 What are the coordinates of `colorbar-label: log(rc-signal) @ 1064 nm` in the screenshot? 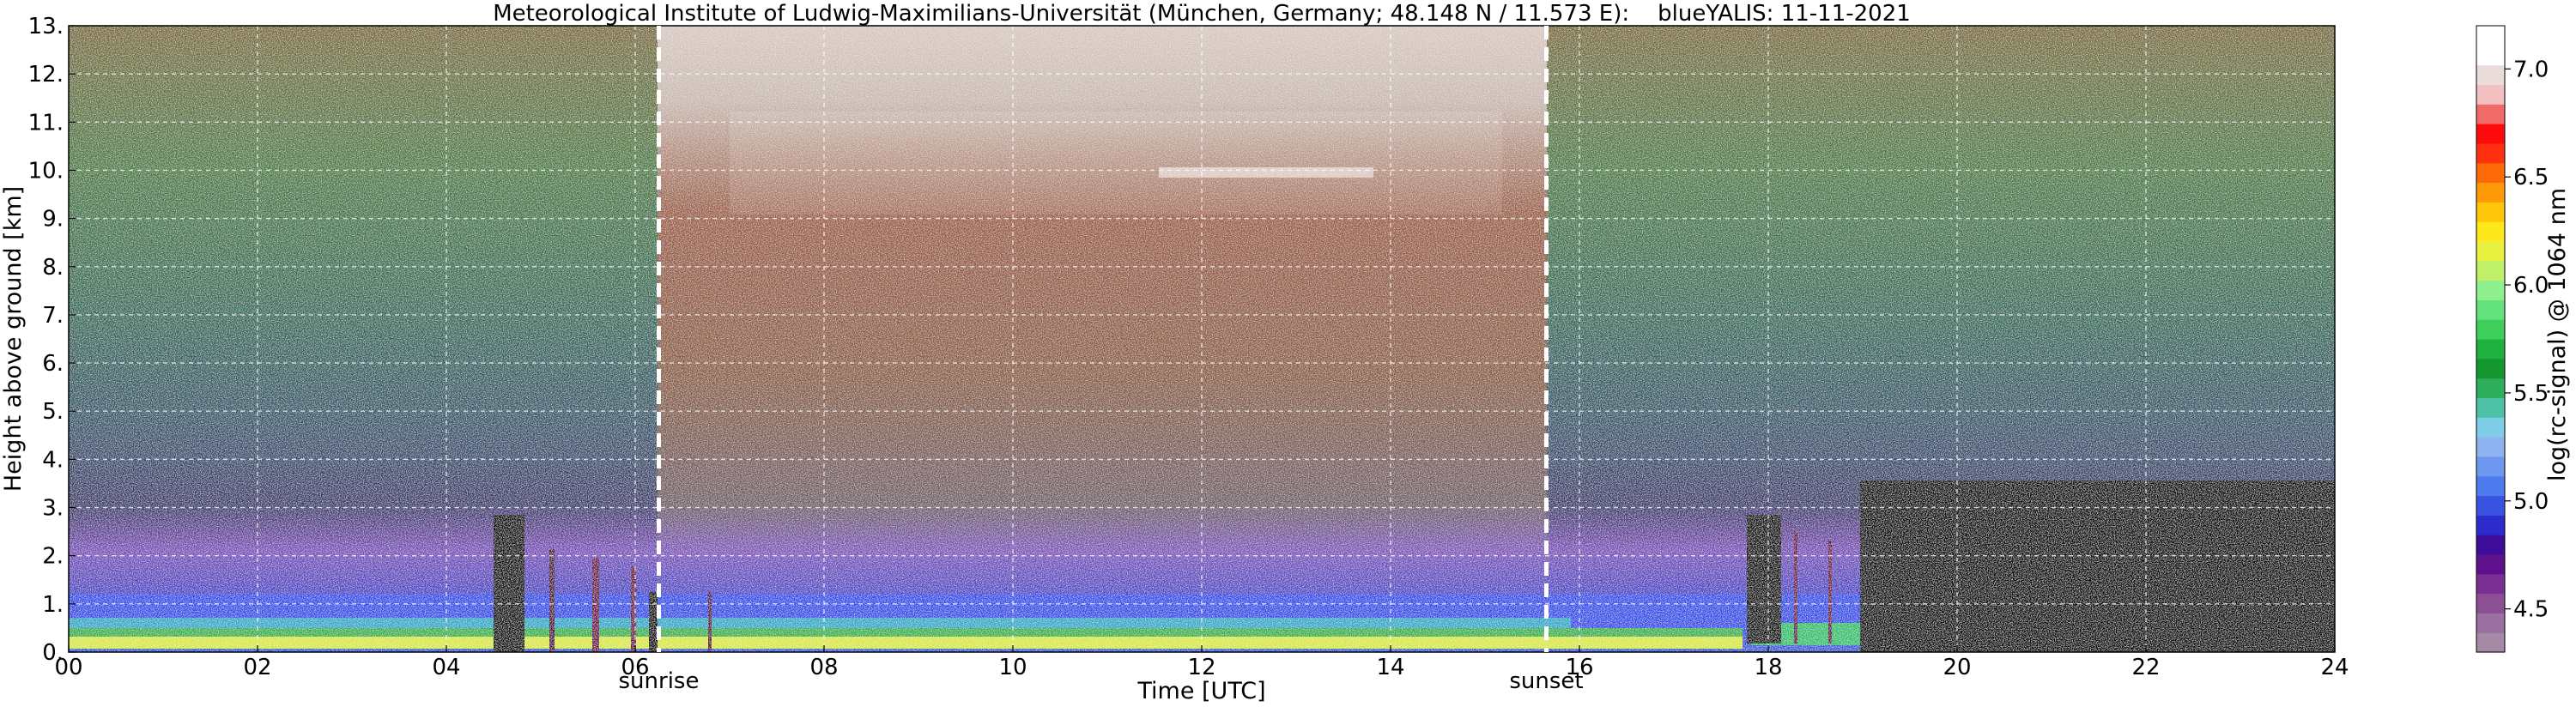 It's located at (2557, 334).